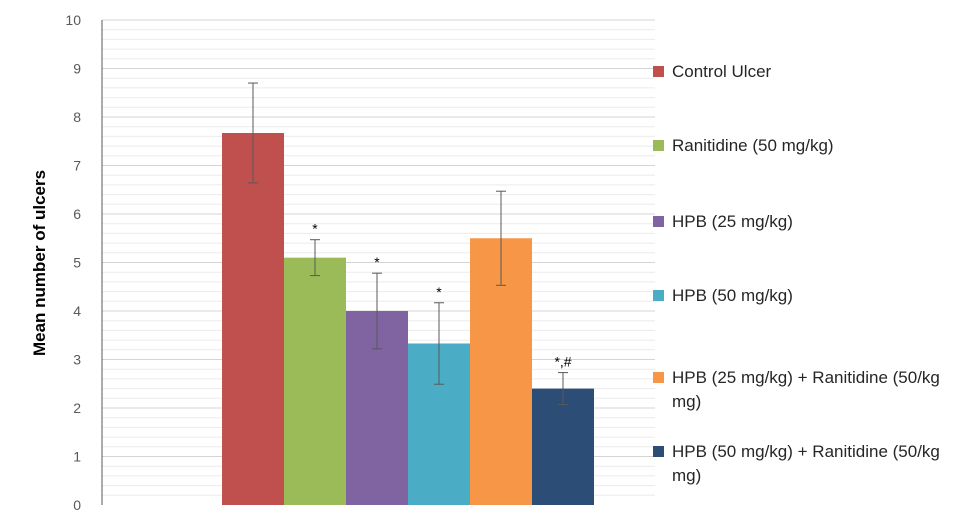  Describe the element at coordinates (77, 505) in the screenshot. I see `y-tick-label: 0` at that location.